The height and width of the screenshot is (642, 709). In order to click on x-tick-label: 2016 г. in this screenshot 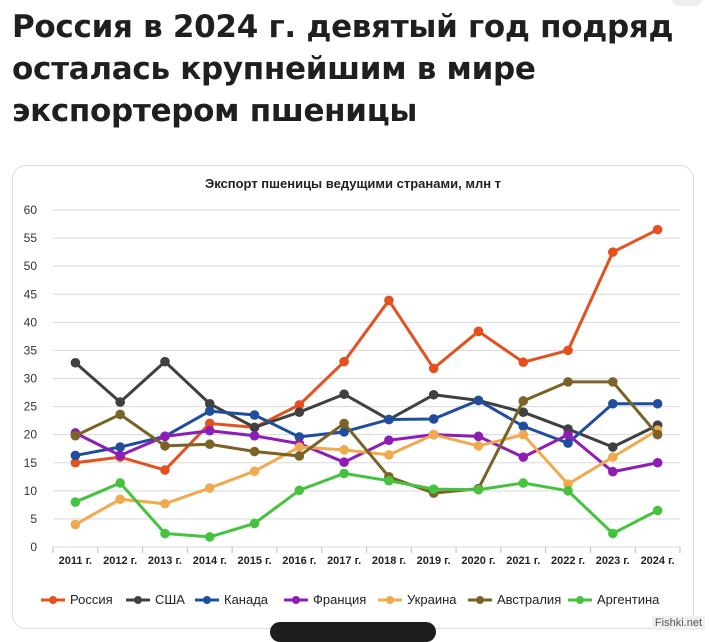, I will do `click(299, 561)`.